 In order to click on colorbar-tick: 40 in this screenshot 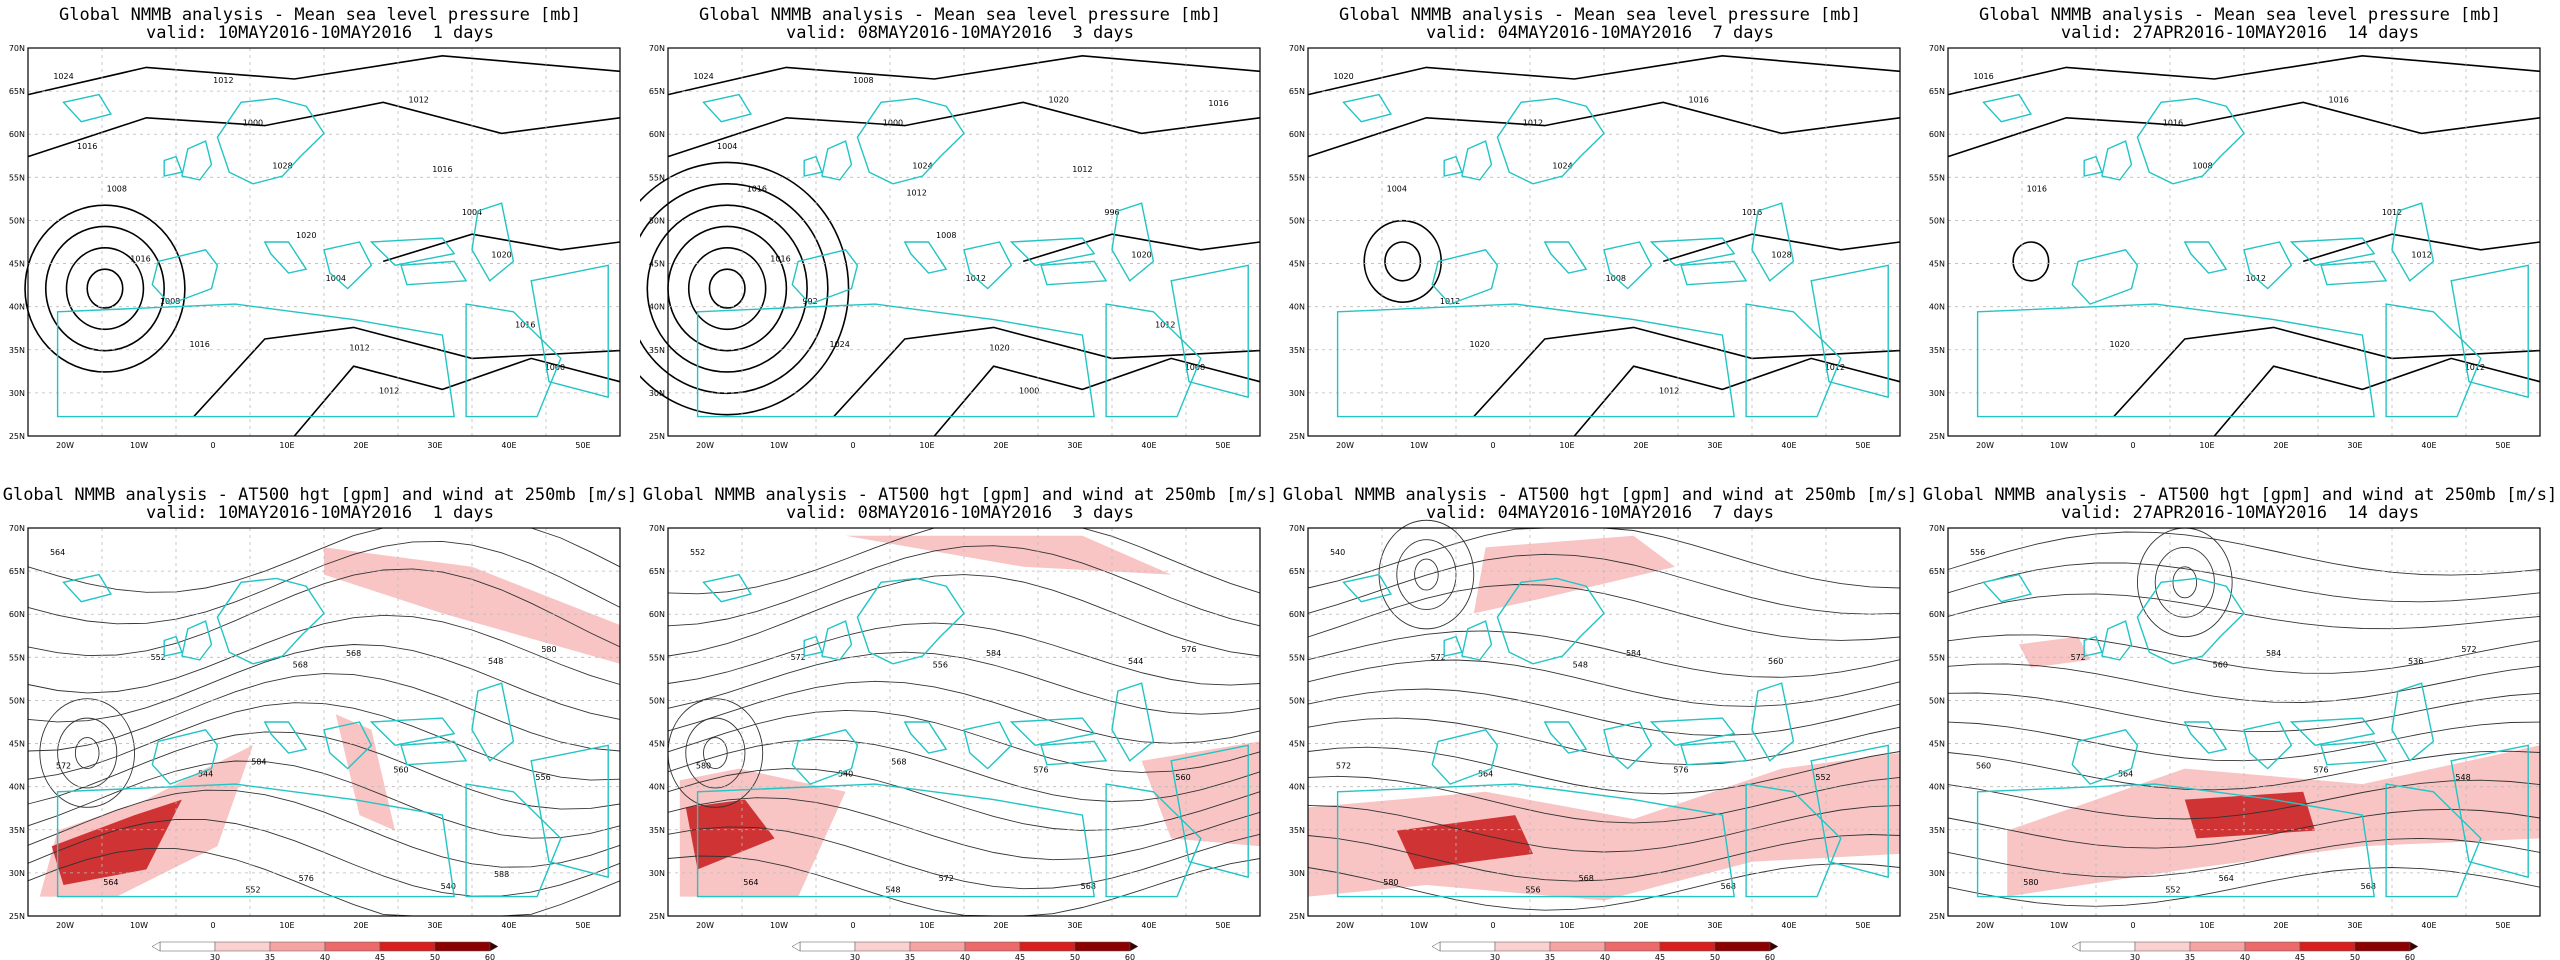, I will do `click(2245, 956)`.